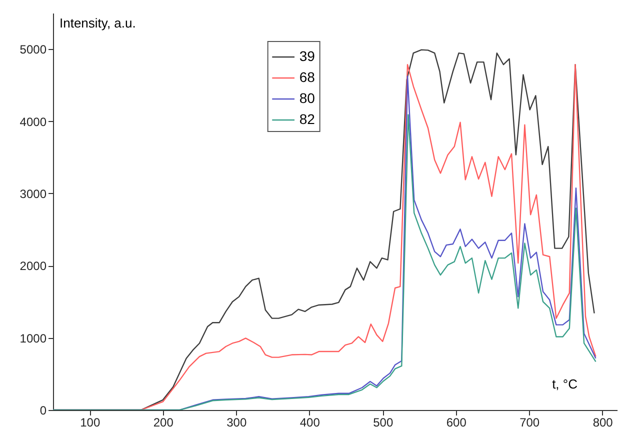 The height and width of the screenshot is (435, 618). What do you see at coordinates (307, 56) in the screenshot?
I see `legend-label: 39` at bounding box center [307, 56].